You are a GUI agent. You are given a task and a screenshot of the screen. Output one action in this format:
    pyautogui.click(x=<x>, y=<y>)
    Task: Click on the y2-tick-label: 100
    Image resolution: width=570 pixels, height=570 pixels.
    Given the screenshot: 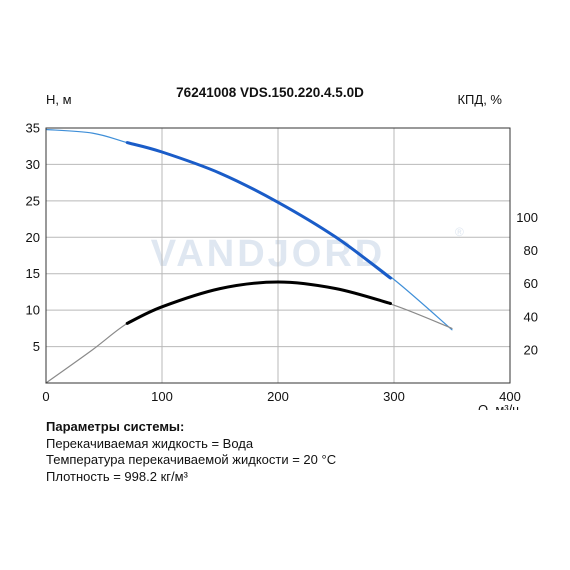 What is the action you would take?
    pyautogui.click(x=527, y=217)
    